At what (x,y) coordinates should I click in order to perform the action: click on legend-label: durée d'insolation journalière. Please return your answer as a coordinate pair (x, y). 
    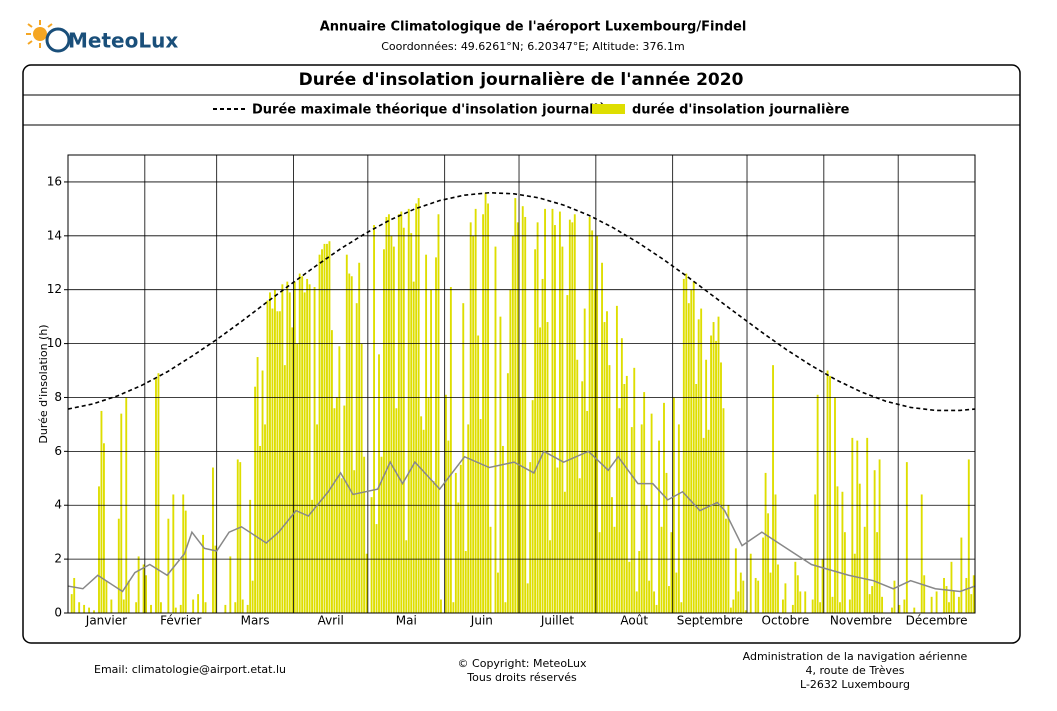
    Looking at the image, I should click on (741, 110).